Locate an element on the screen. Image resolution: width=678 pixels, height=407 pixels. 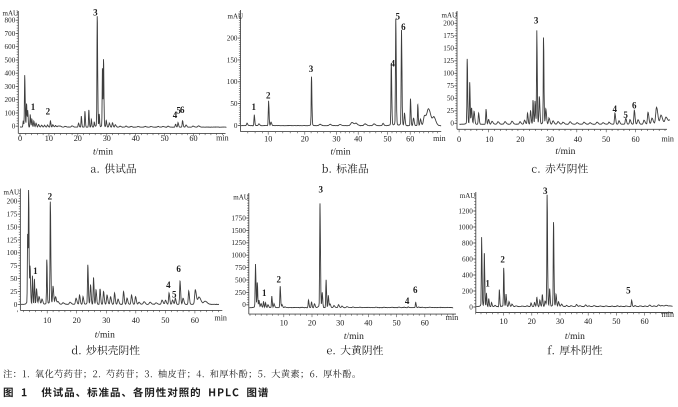
svg-text: 1750 is located at coordinates (238, 218).